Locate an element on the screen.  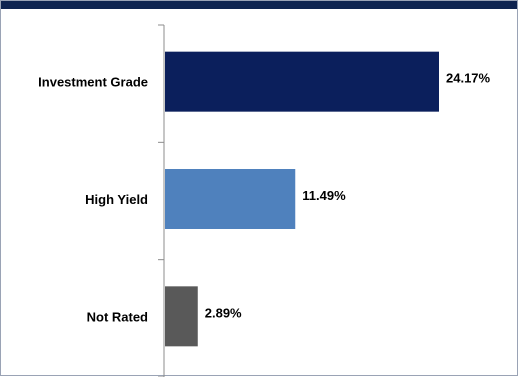
value-label: 11.49% is located at coordinates (324, 195).